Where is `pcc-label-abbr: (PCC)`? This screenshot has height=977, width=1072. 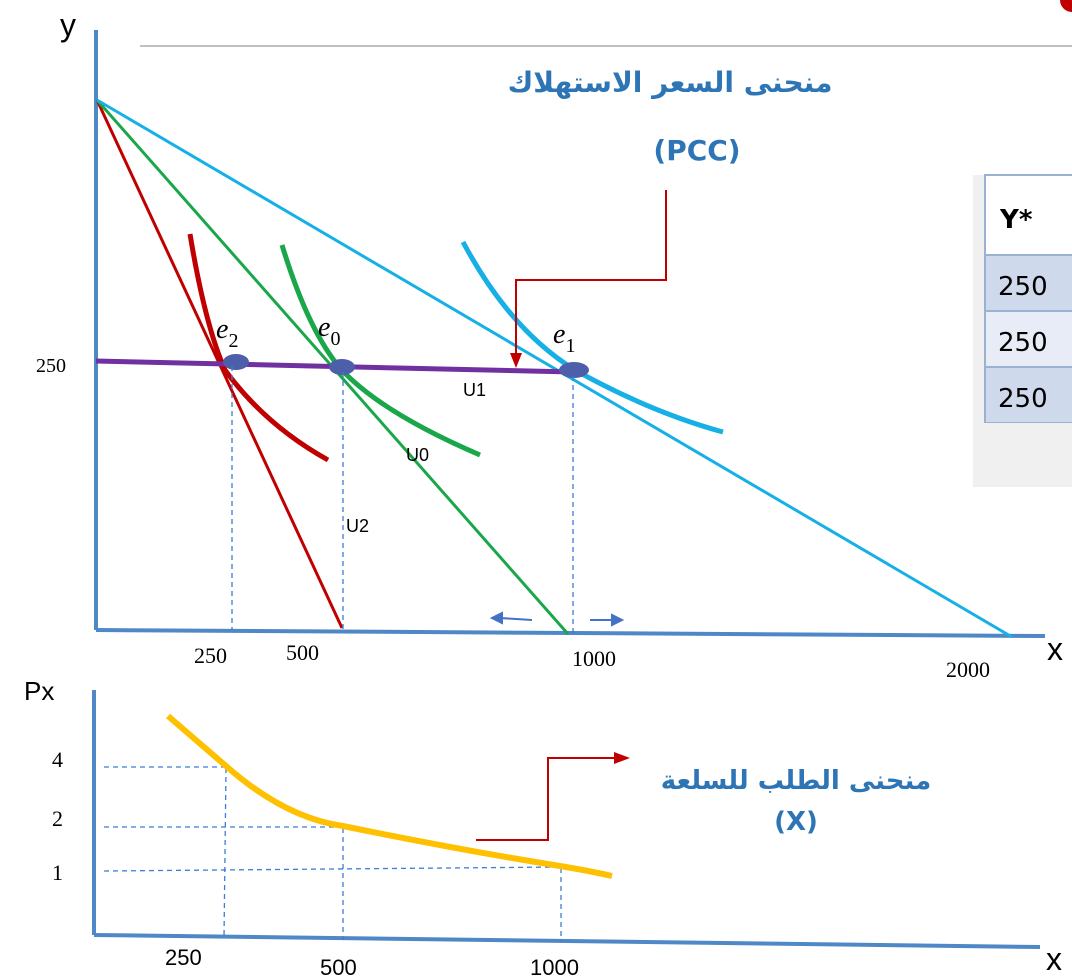
pcc-label-abbr: (PCC) is located at coordinates (696, 150).